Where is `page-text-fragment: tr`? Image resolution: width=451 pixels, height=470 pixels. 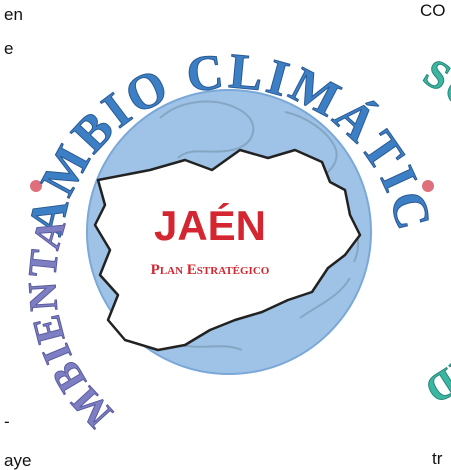 page-text-fragment: tr is located at coordinates (437, 458).